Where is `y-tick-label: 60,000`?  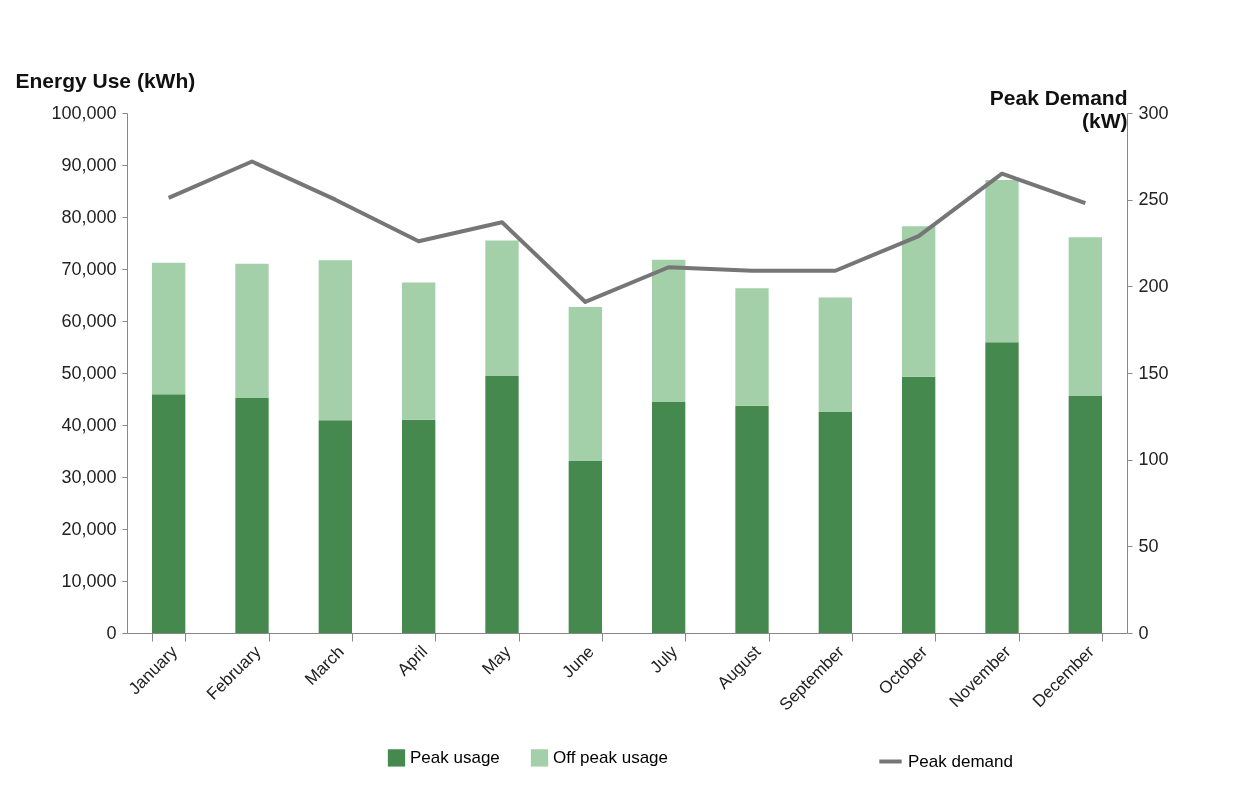 y-tick-label: 60,000 is located at coordinates (89, 320).